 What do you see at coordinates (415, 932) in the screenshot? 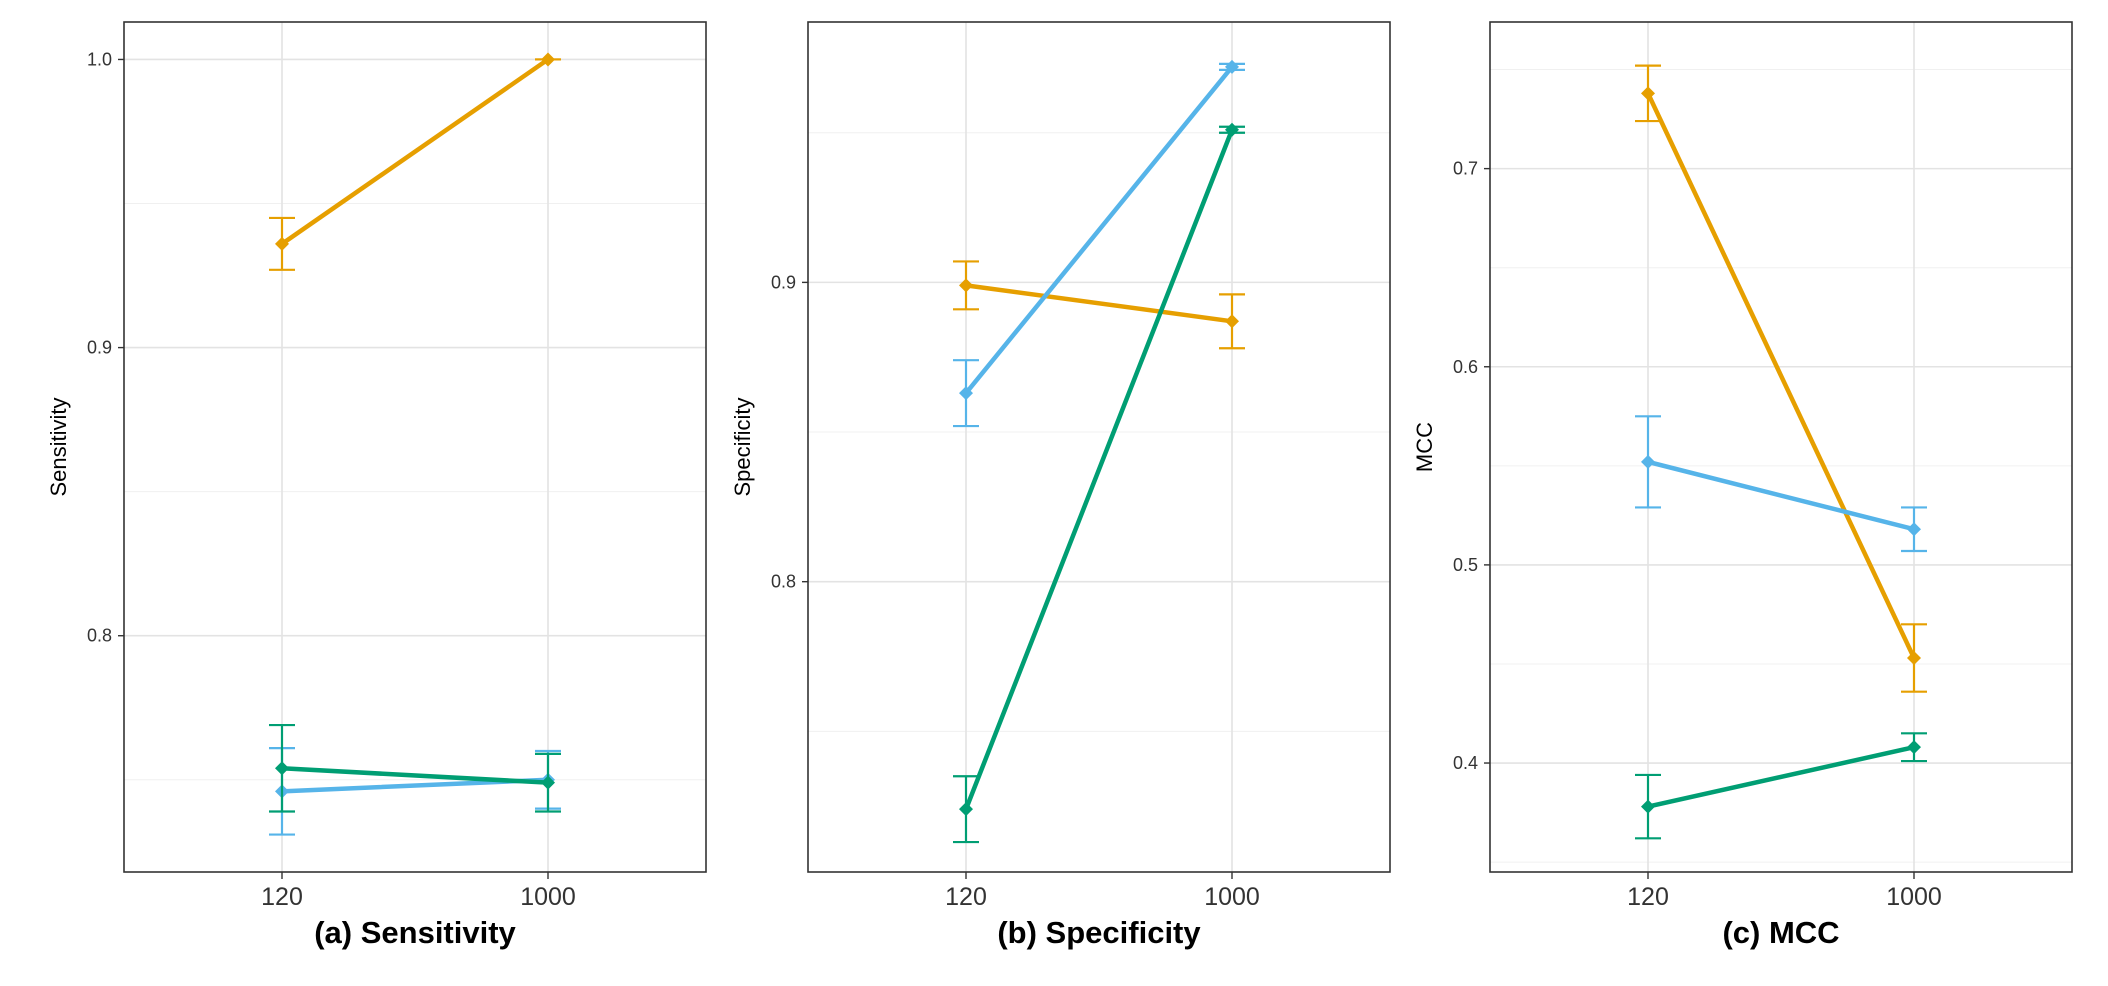
I see `panel-caption: (a) Sensitivity` at bounding box center [415, 932].